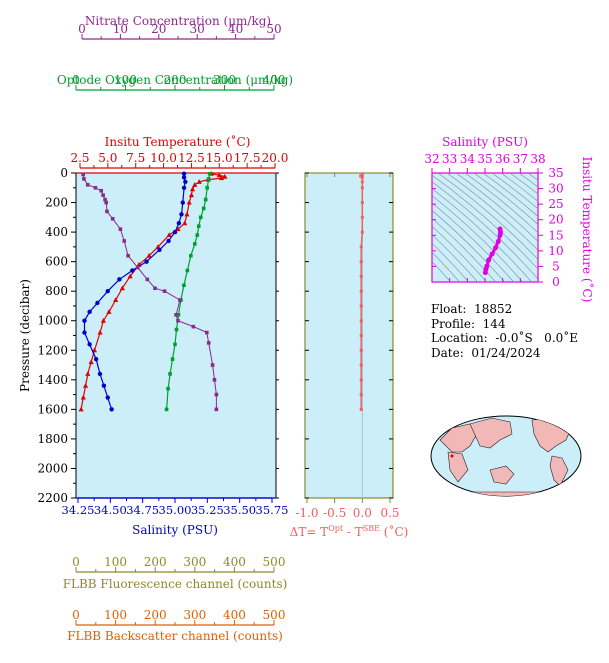  Describe the element at coordinates (493, 309) in the screenshot. I see `float-value: 18852` at that location.